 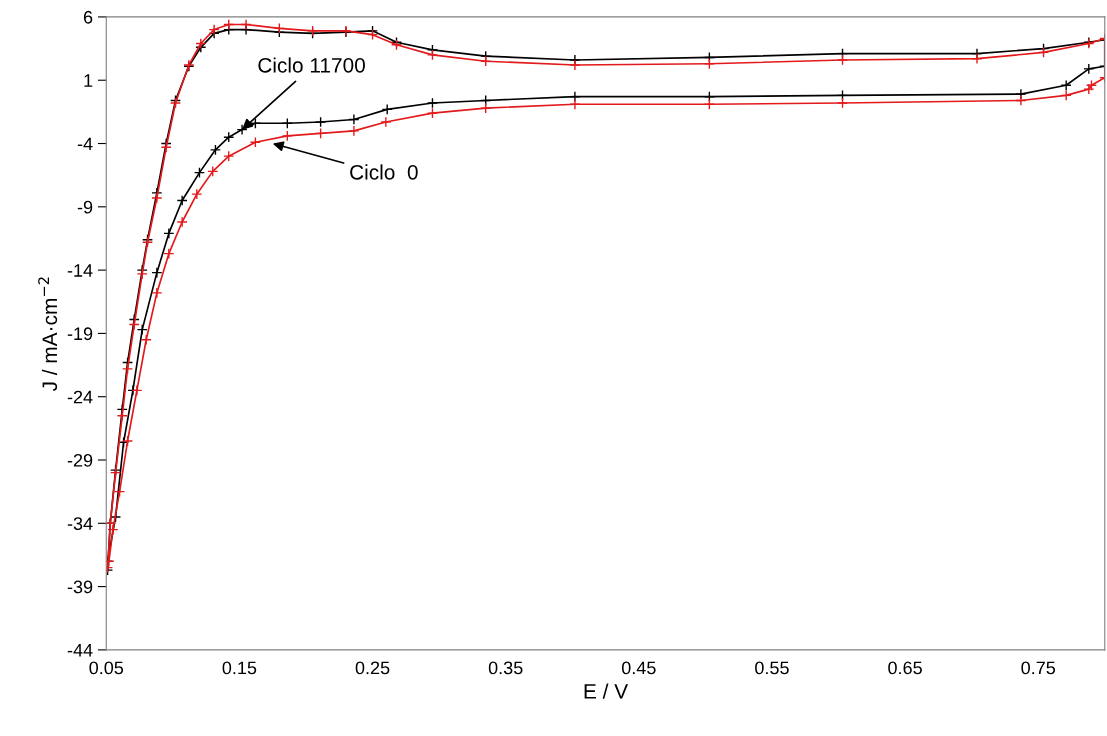 What do you see at coordinates (80, 460) in the screenshot?
I see `y-tick-label: -29` at bounding box center [80, 460].